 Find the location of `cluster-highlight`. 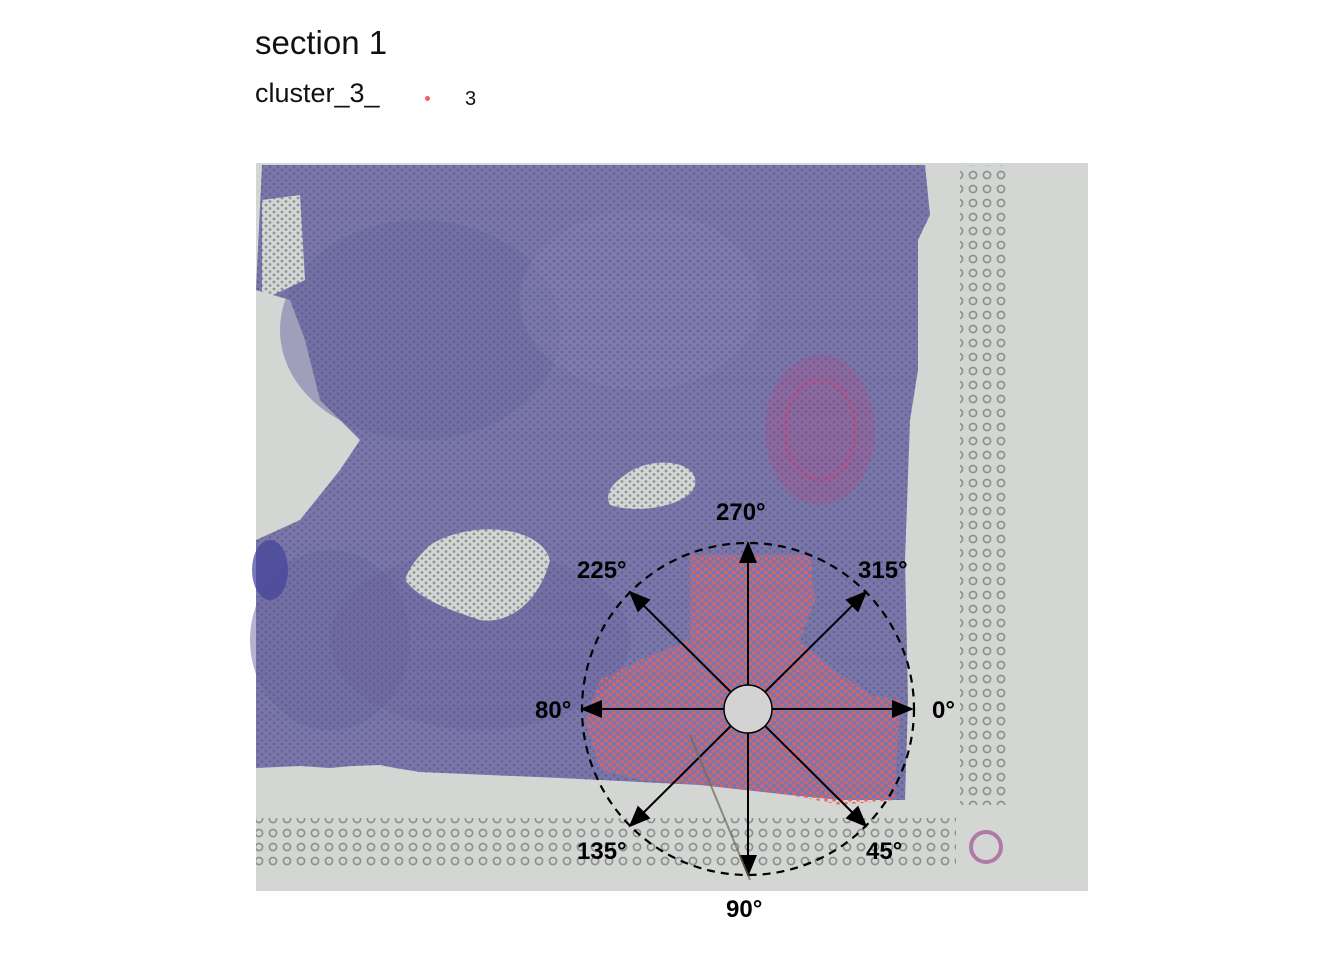

cluster-highlight is located at coordinates (742, 680).